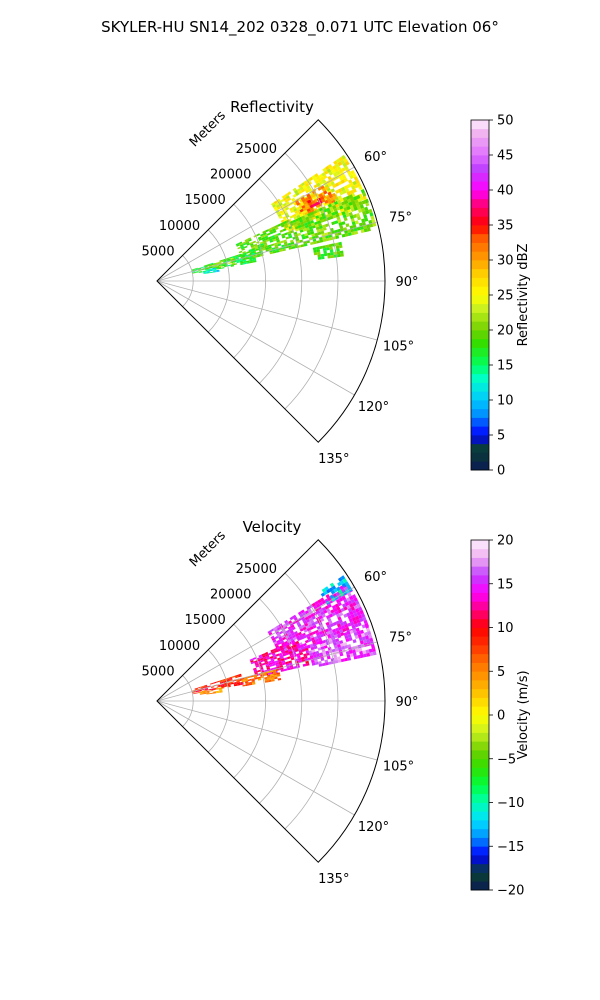 This screenshot has width=600, height=1000. What do you see at coordinates (501, 716) in the screenshot?
I see `velocity-colorbar-tick-label: 0` at bounding box center [501, 716].